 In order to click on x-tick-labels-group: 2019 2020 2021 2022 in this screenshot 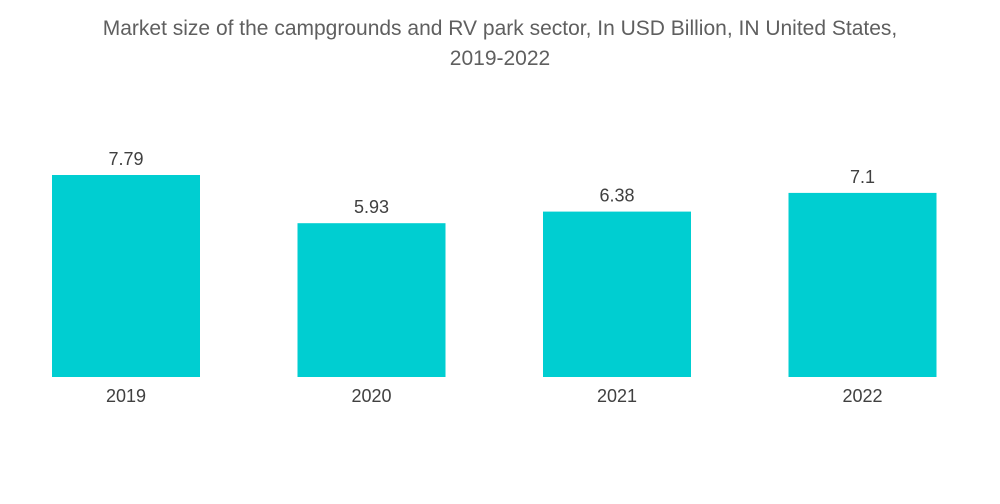, I will do `click(494, 396)`.